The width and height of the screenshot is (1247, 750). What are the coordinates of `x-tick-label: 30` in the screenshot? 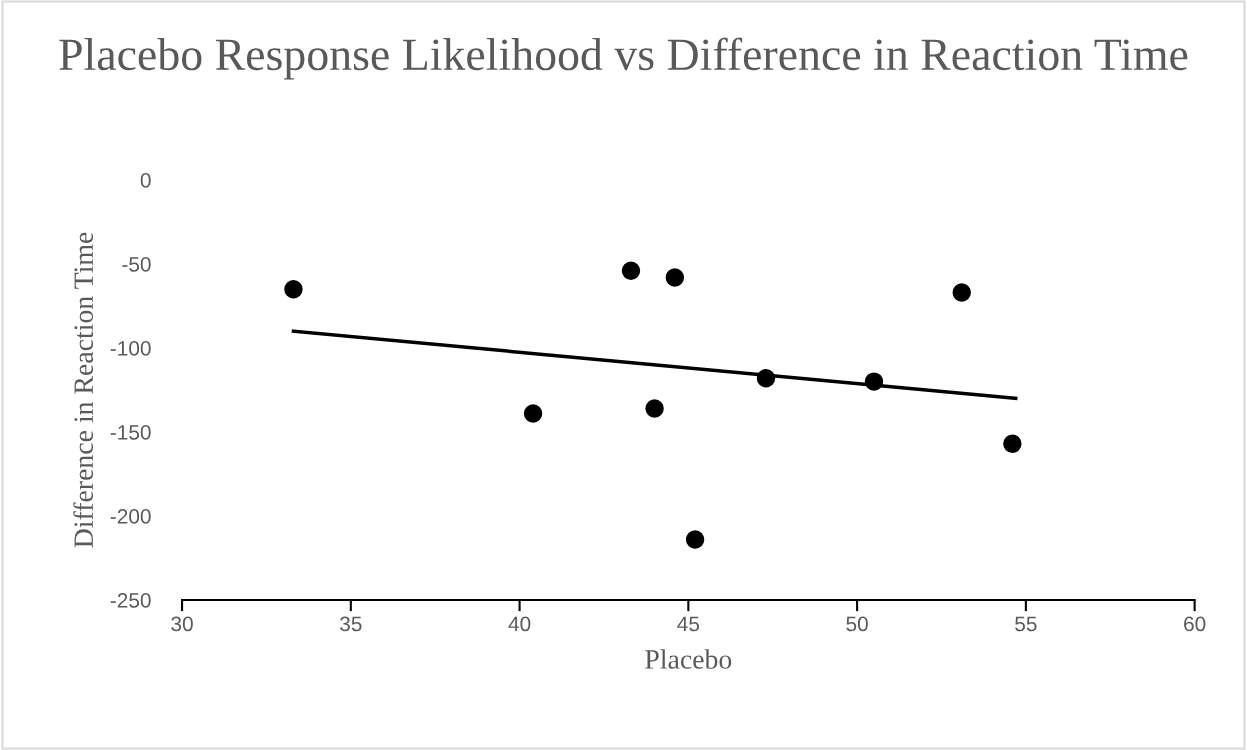 It's located at (182, 624).